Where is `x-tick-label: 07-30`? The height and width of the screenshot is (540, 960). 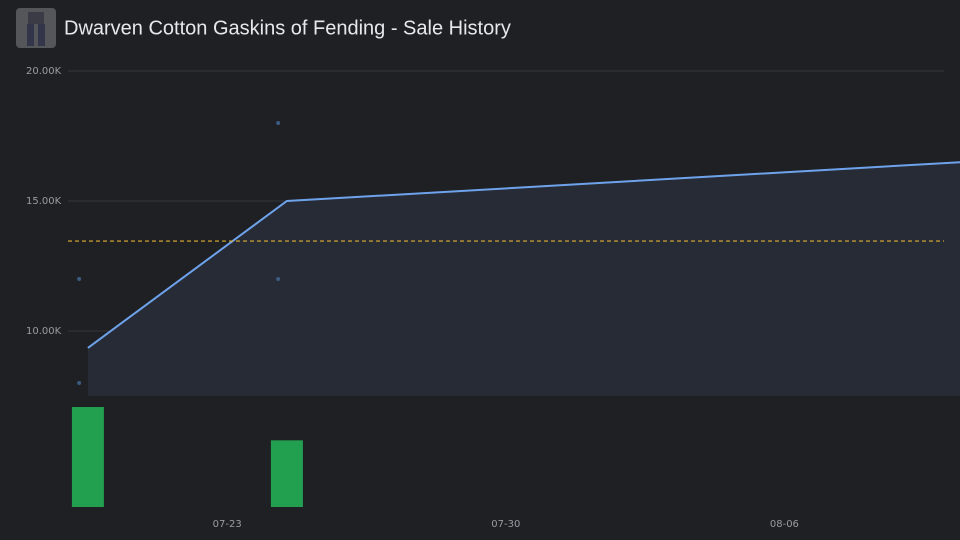
x-tick-label: 07-30 is located at coordinates (505, 524).